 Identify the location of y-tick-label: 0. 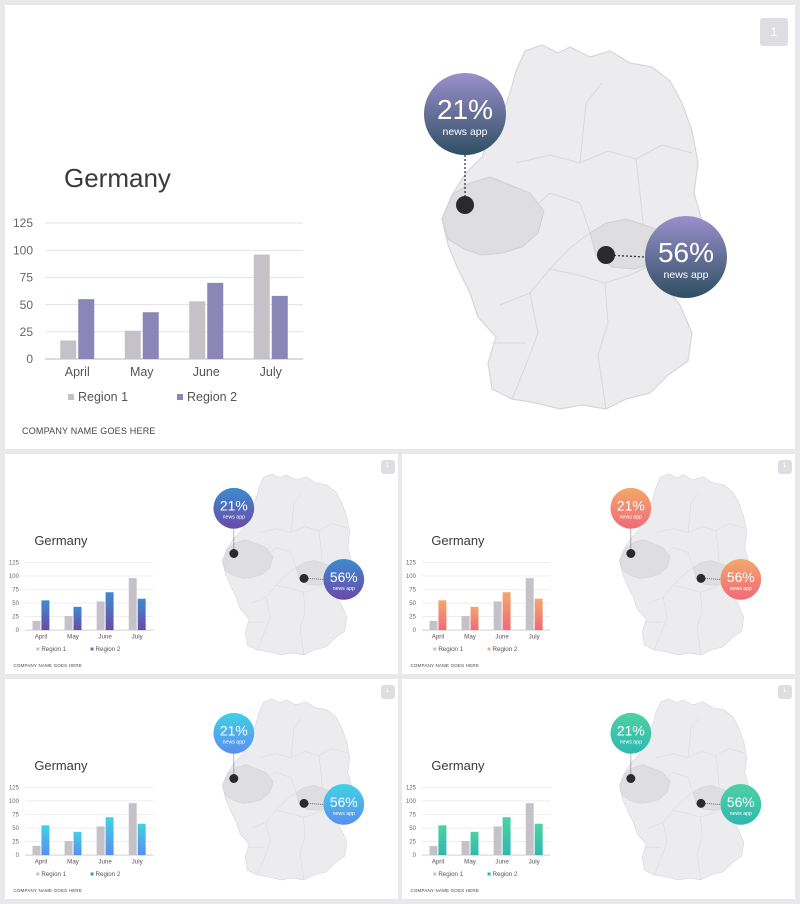
(29, 359).